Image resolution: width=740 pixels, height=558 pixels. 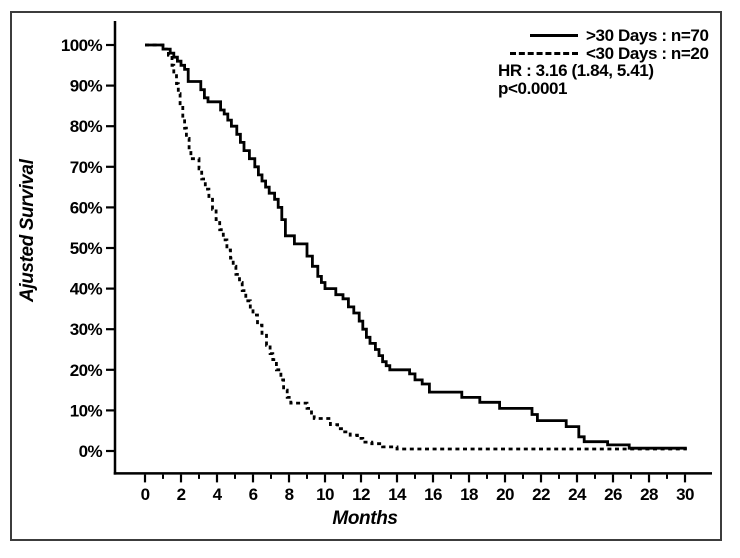 What do you see at coordinates (533, 88) in the screenshot?
I see `p-value-annotation: p<0.0001` at bounding box center [533, 88].